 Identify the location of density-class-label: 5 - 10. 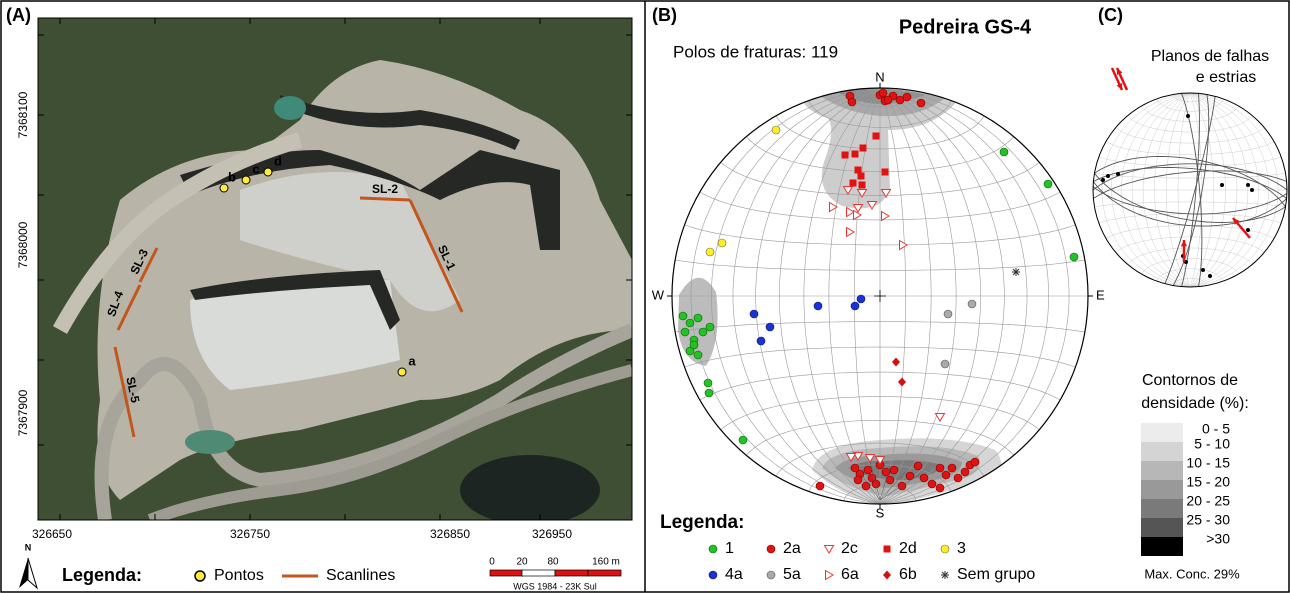
(1212, 444).